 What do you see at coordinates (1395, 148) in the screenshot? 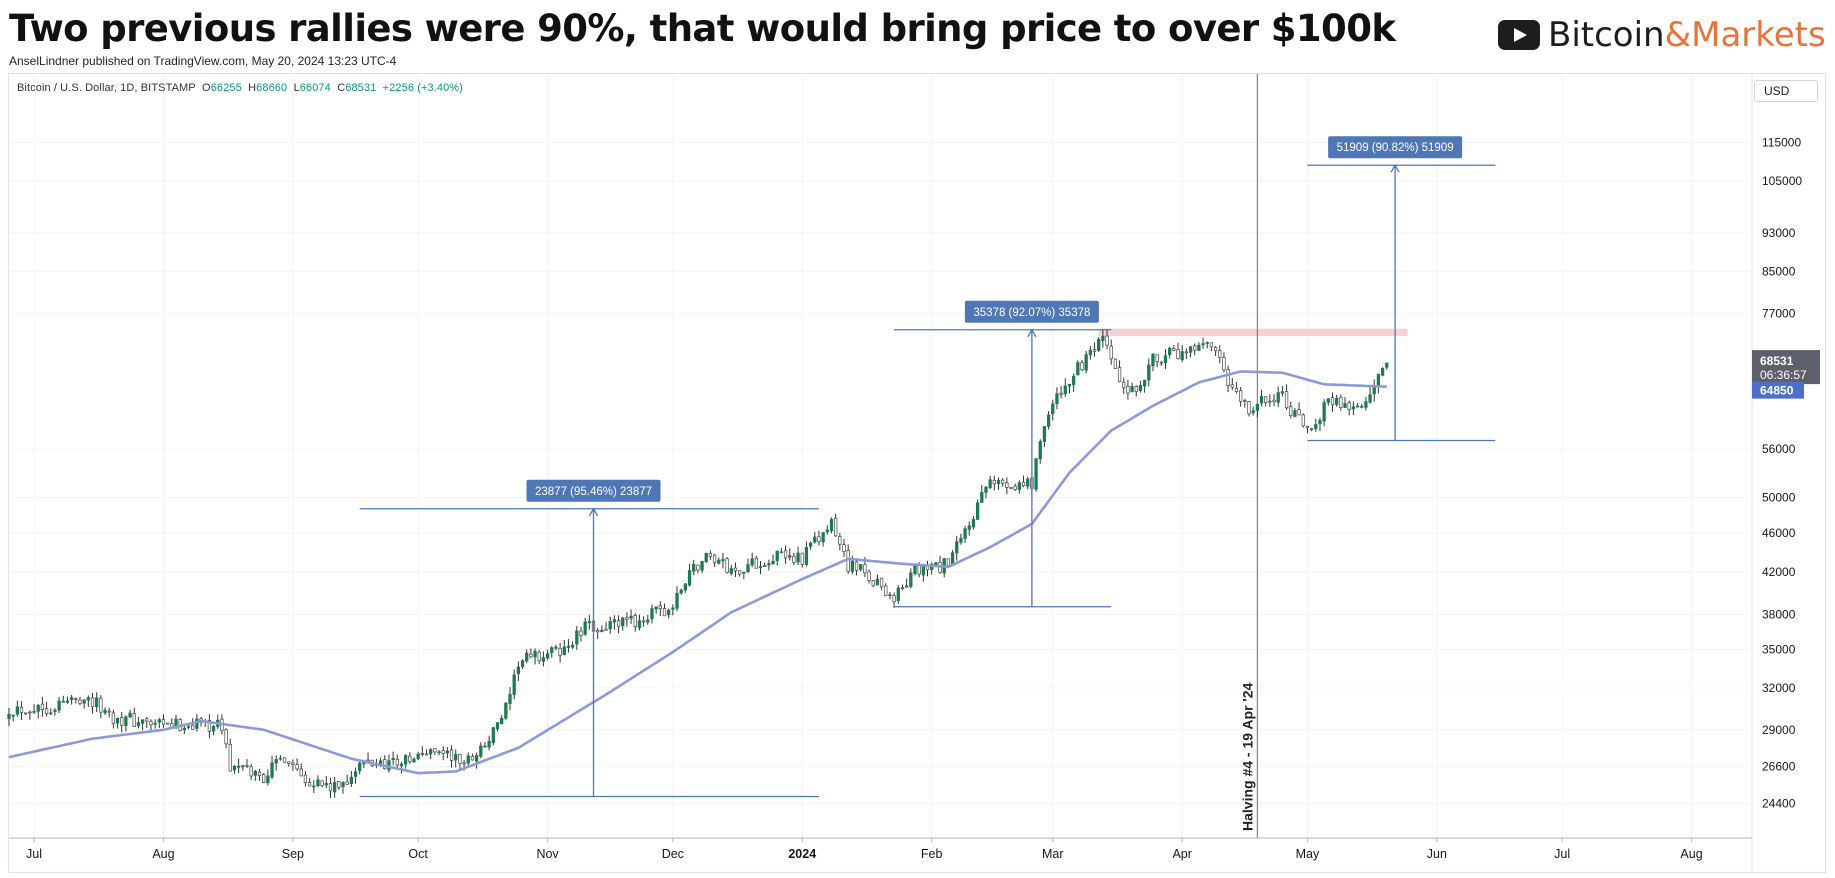
I see `measure-label: 51909 (90.82%) 51909` at bounding box center [1395, 148].